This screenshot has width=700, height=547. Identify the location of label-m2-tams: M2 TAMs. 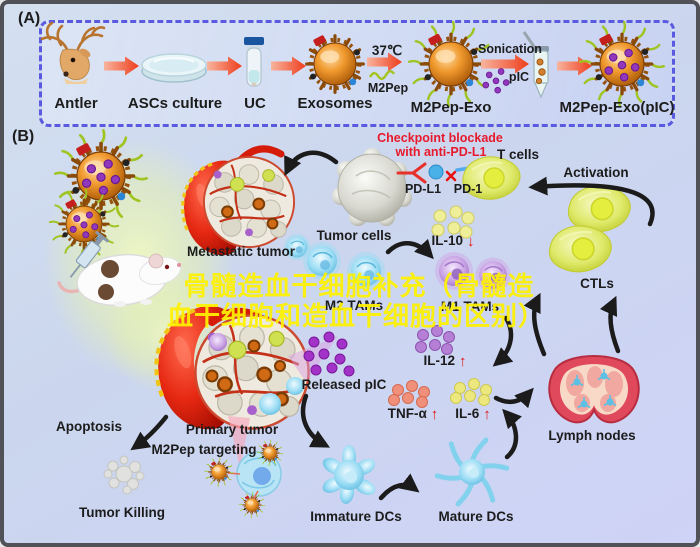
(354, 305).